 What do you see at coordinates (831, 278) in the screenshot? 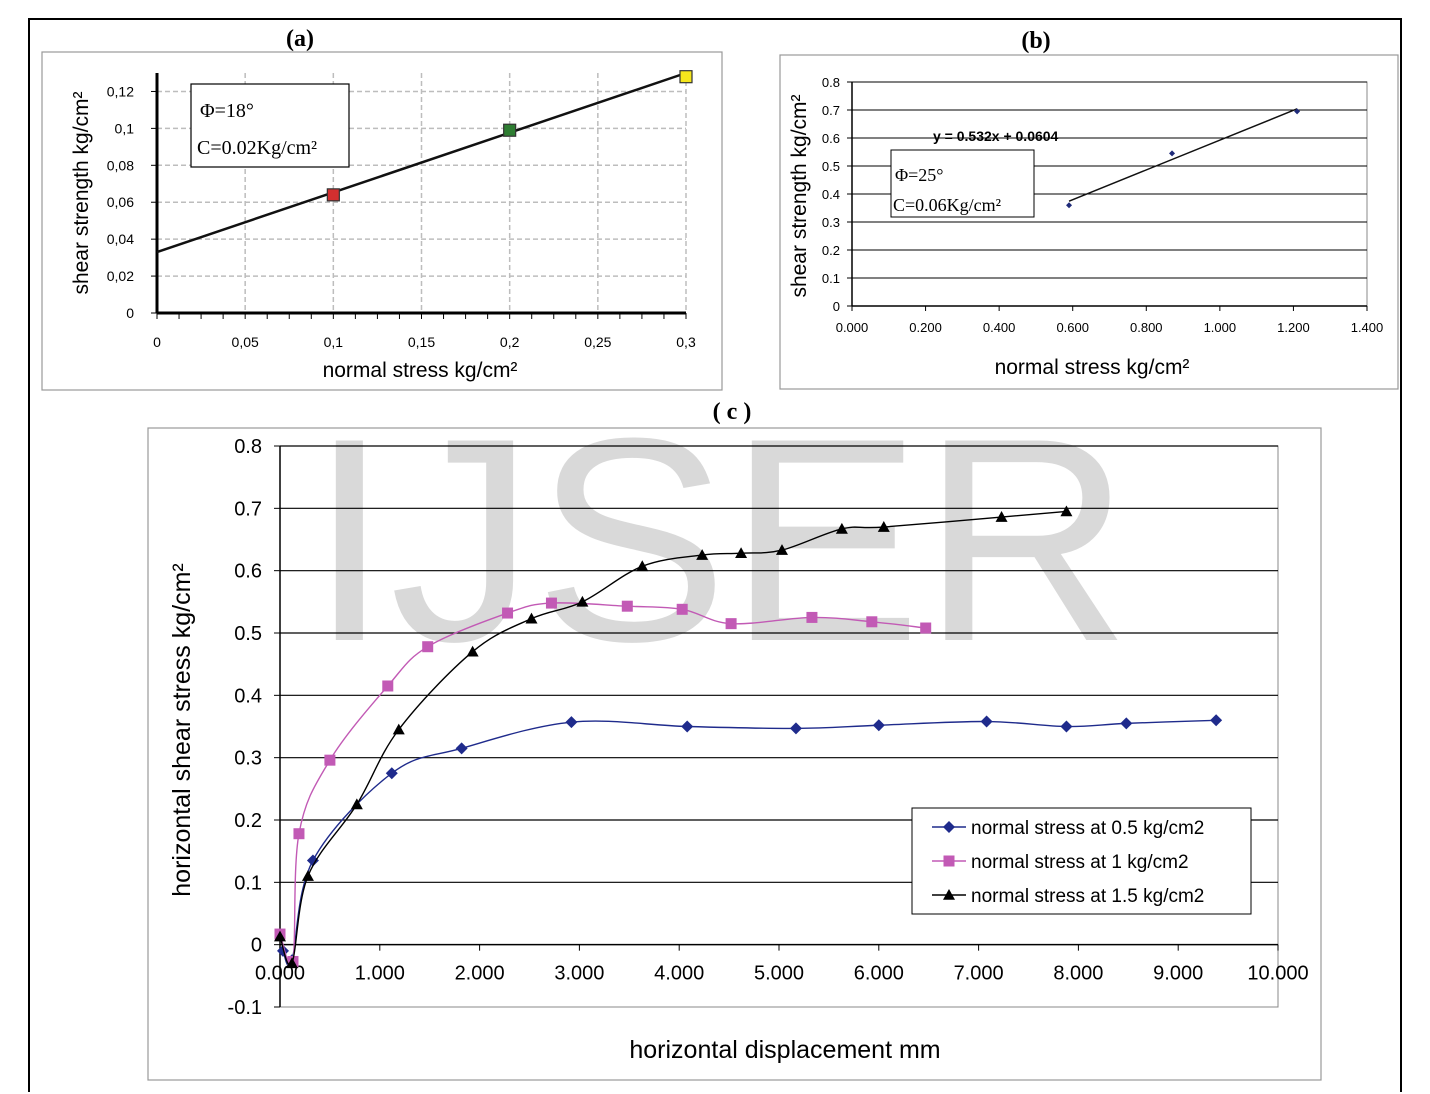
I see `panel-b-y-tick: 0.1` at bounding box center [831, 278].